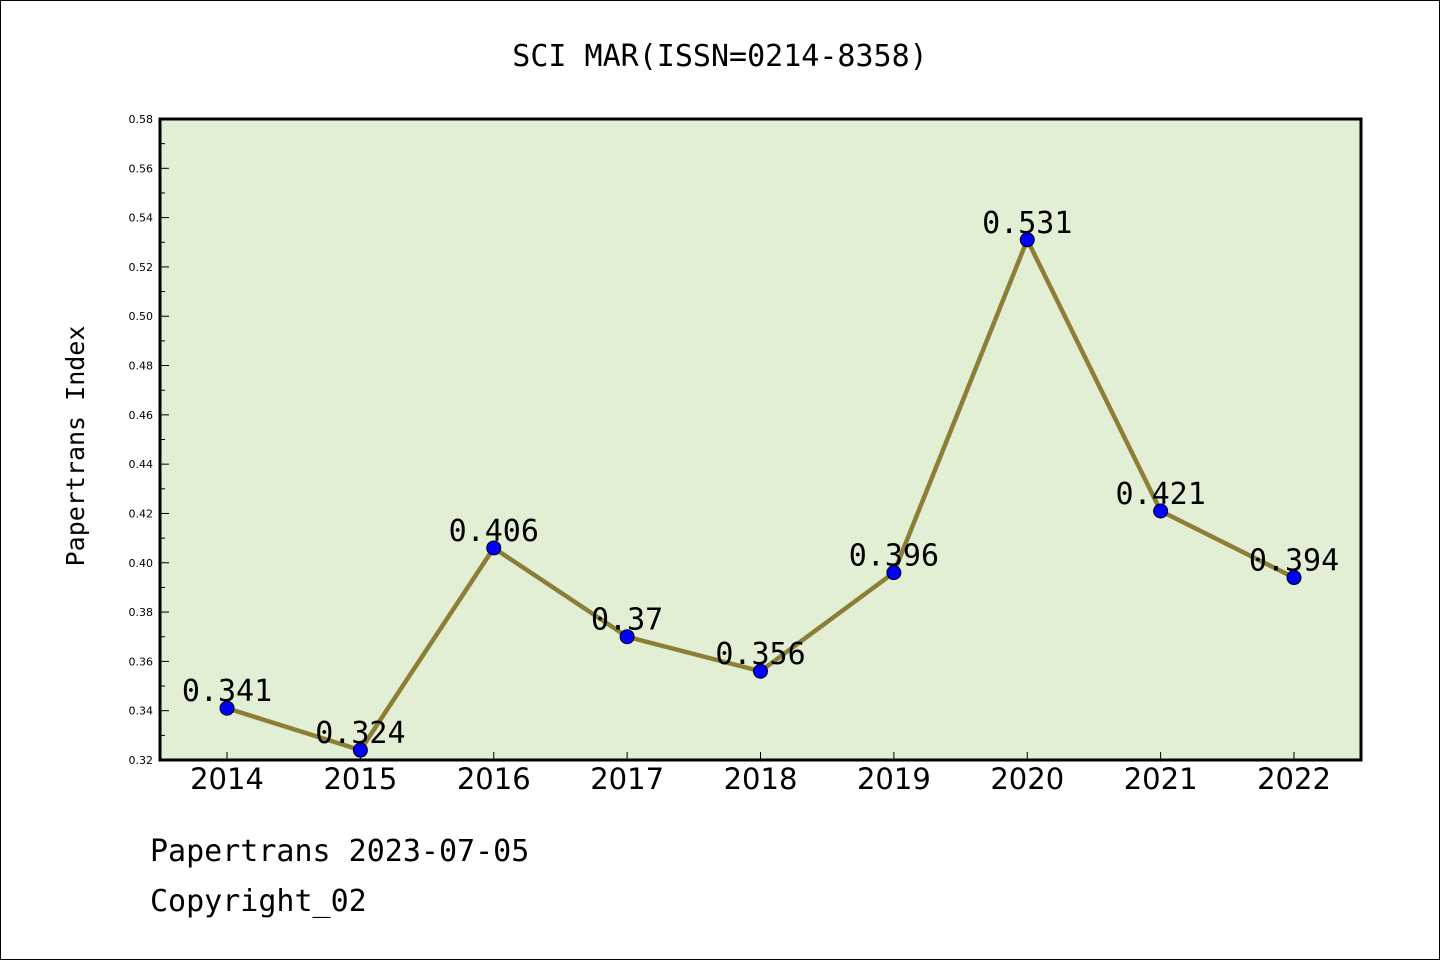 The width and height of the screenshot is (1440, 960). Describe the element at coordinates (227, 691) in the screenshot. I see `data-label: 0.341` at that location.